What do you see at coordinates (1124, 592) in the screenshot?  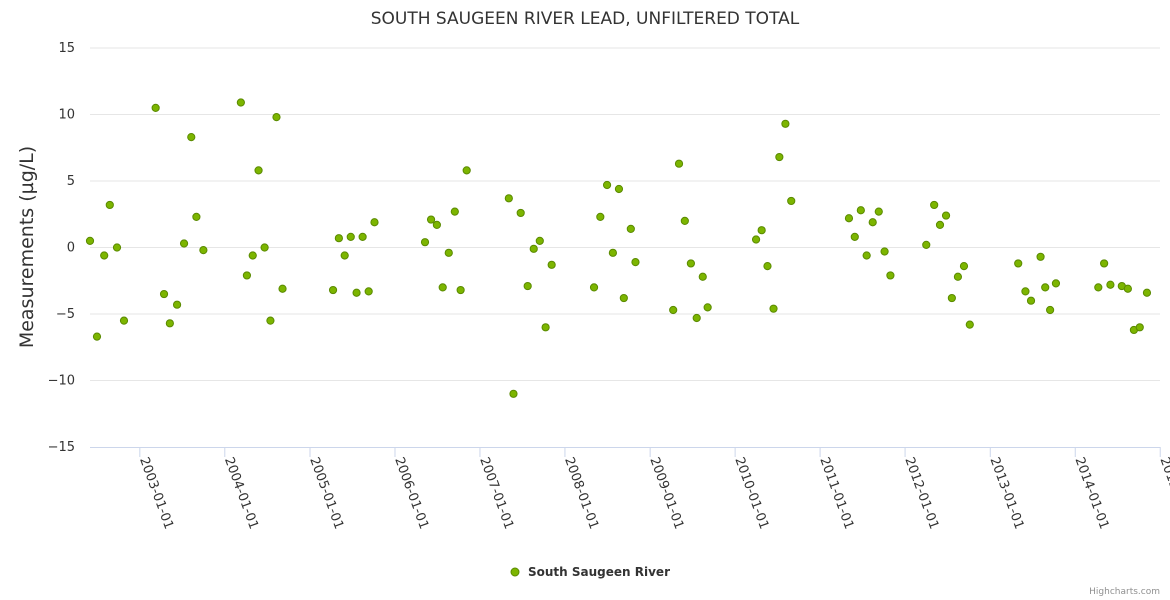 I see `credits-text: Highcharts.com` at bounding box center [1124, 592].